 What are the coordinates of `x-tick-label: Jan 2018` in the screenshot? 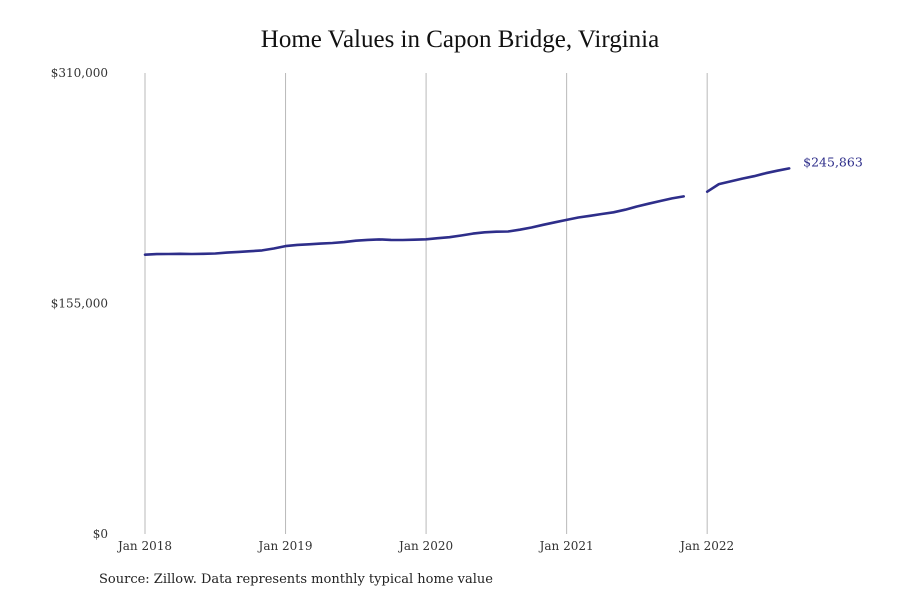 It's located at (144, 546).